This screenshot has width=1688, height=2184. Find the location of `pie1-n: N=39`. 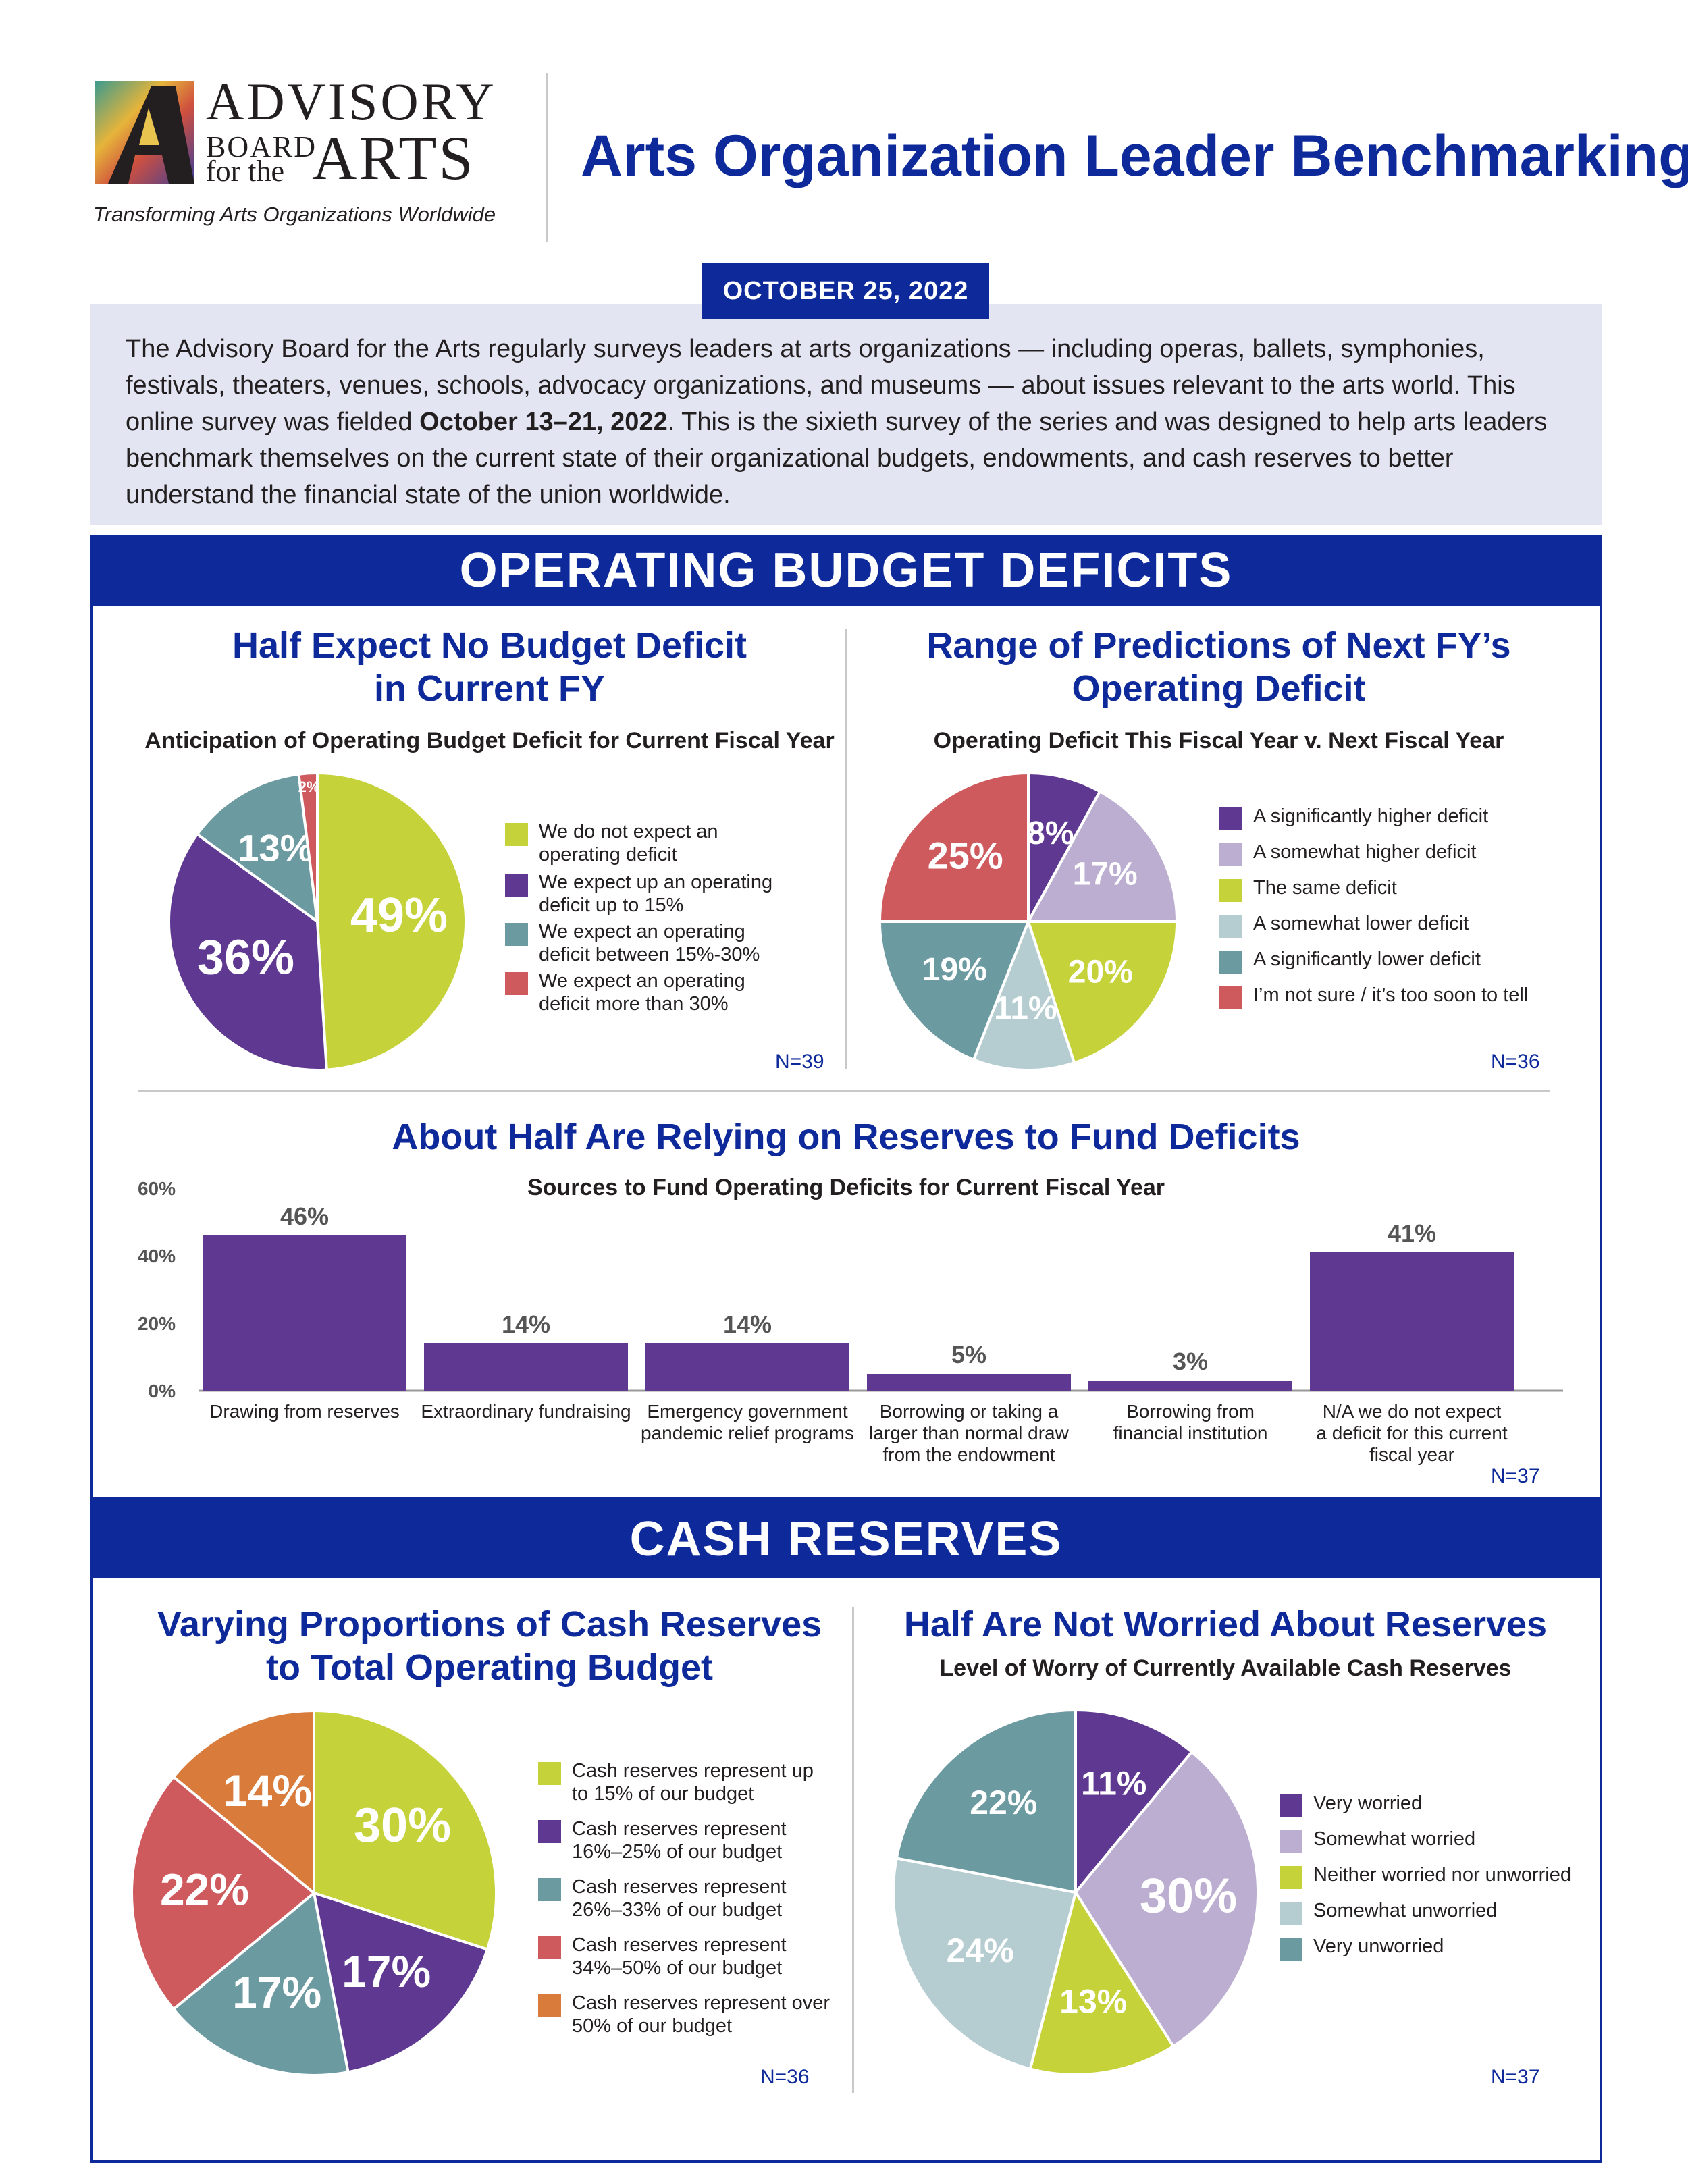

pie1-n: N=39 is located at coordinates (799, 1061).